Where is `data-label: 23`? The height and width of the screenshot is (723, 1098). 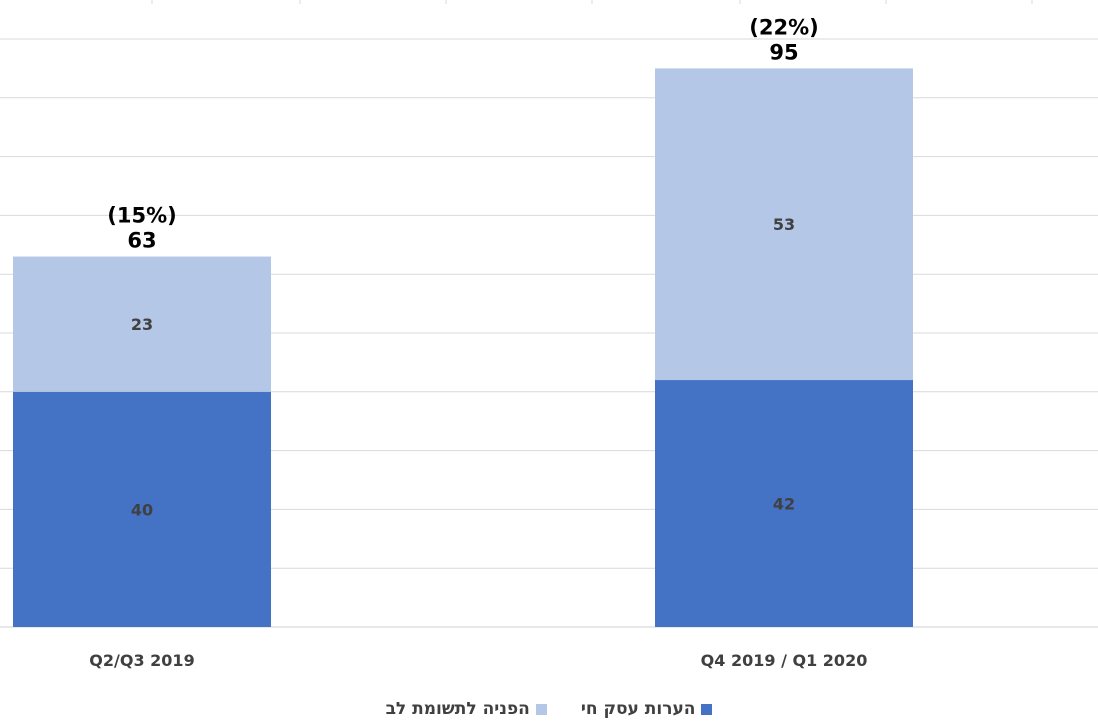 data-label: 23 is located at coordinates (142, 324).